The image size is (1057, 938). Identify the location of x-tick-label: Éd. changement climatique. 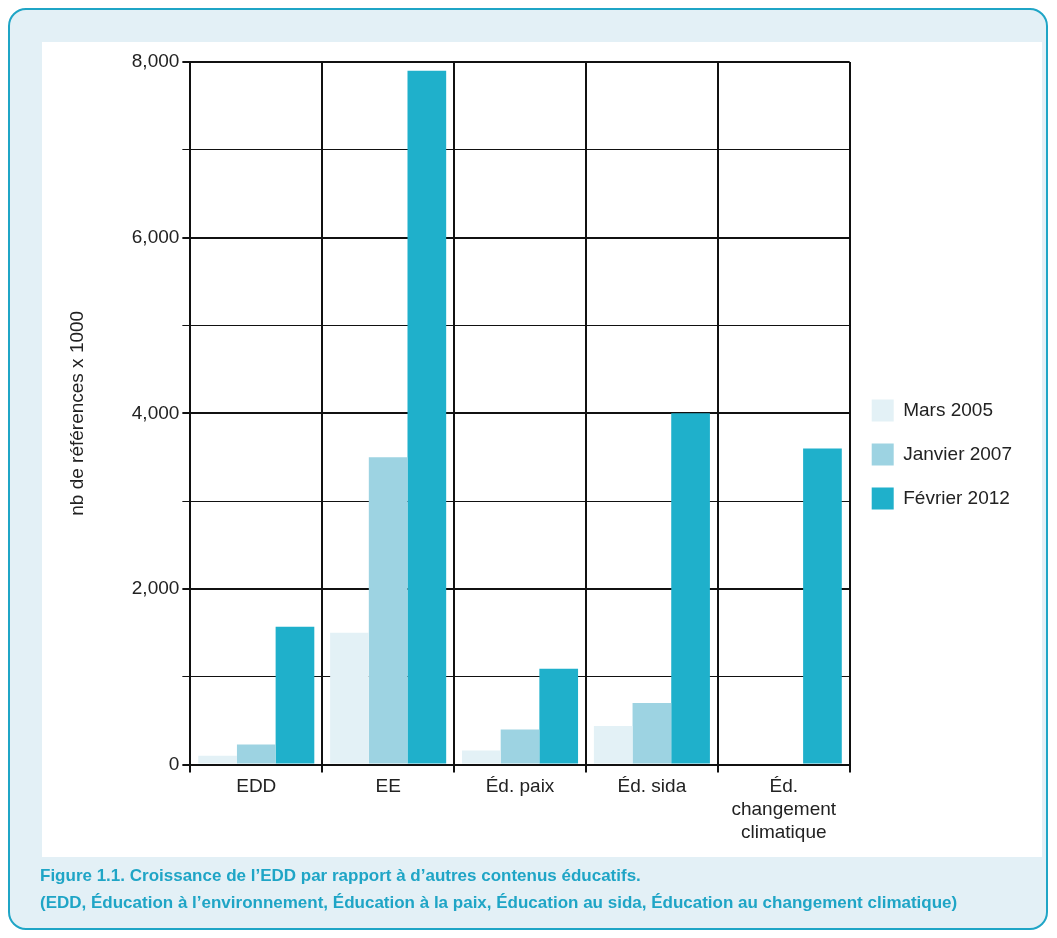
(784, 808).